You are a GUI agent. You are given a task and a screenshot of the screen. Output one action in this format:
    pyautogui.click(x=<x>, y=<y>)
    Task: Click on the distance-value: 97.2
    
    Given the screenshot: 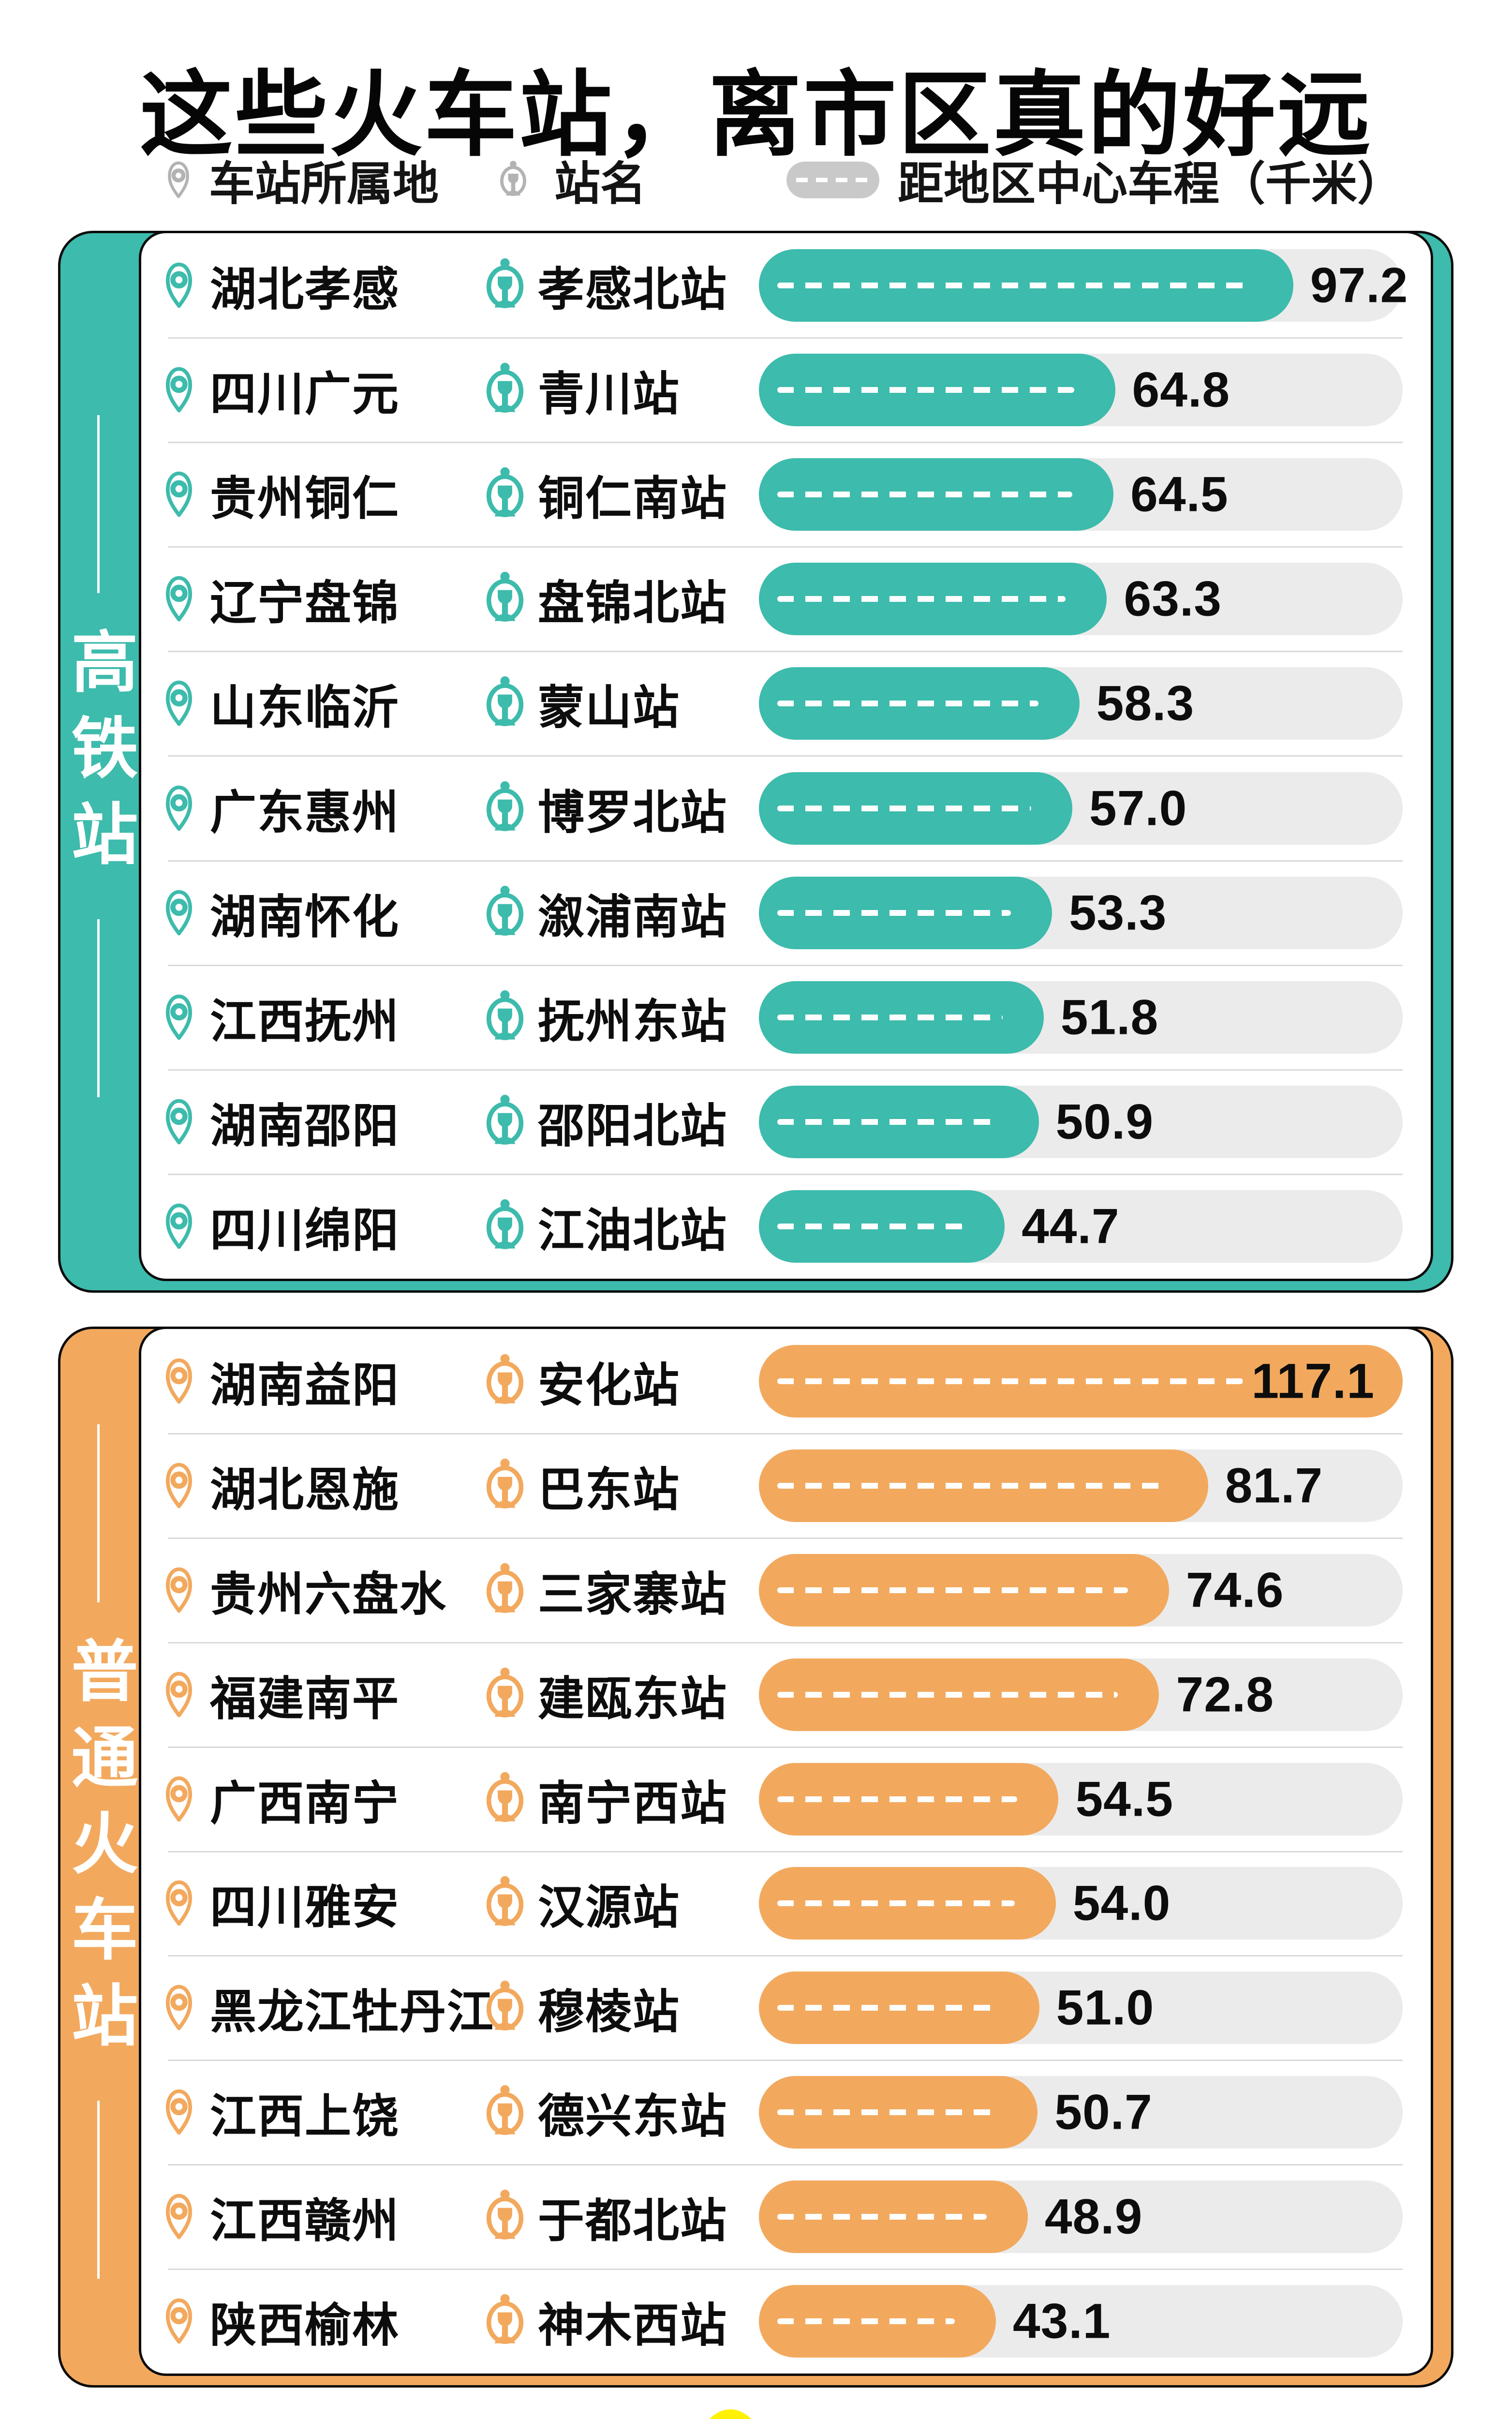 What is the action you would take?
    pyautogui.click(x=1359, y=285)
    